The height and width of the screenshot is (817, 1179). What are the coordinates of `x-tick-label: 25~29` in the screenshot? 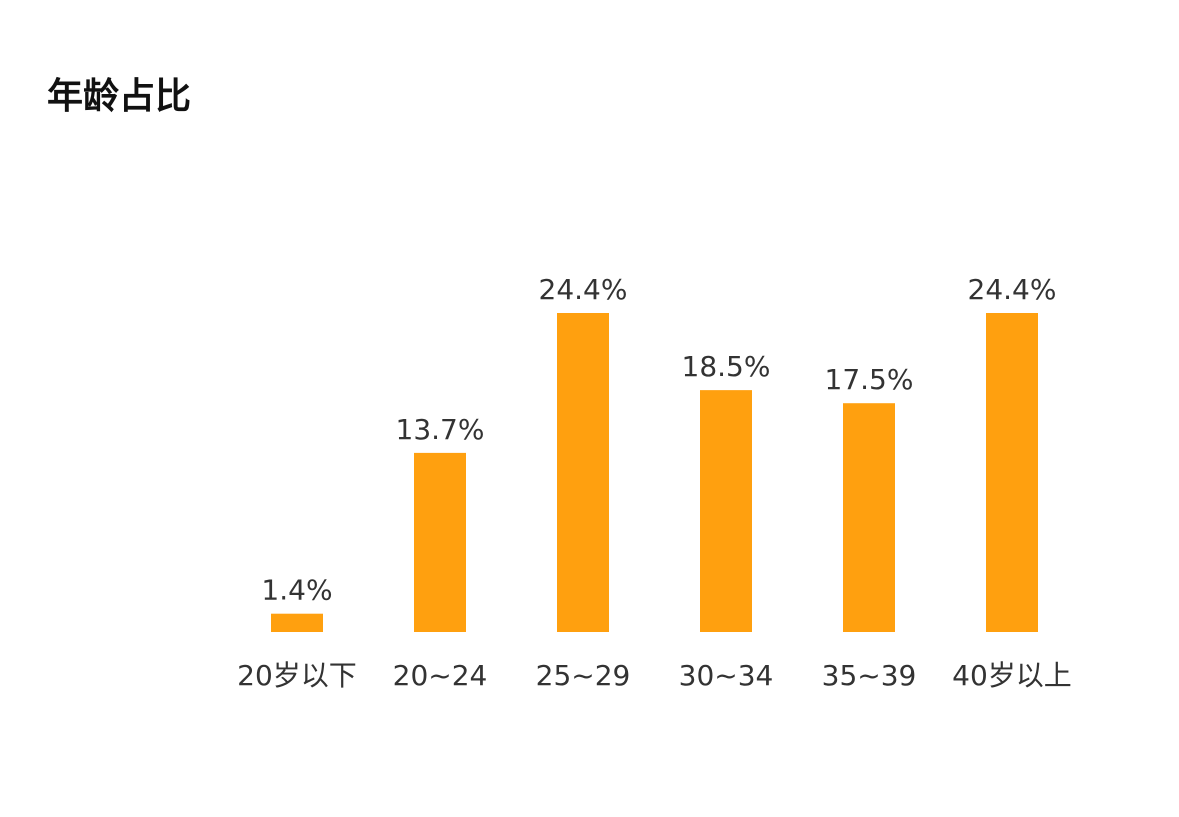 It's located at (583, 675).